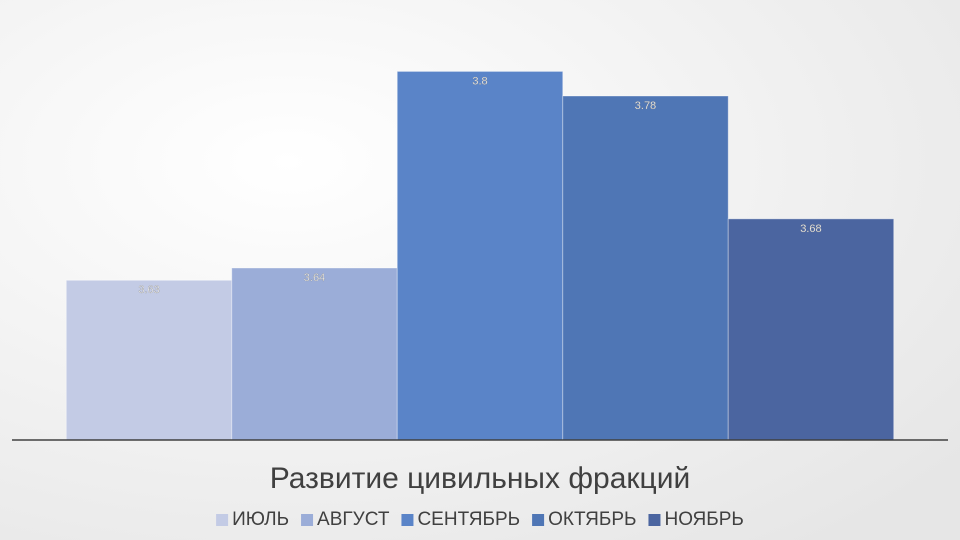 This screenshot has width=960, height=540. I want to click on data-label: 3.64, so click(314, 278).